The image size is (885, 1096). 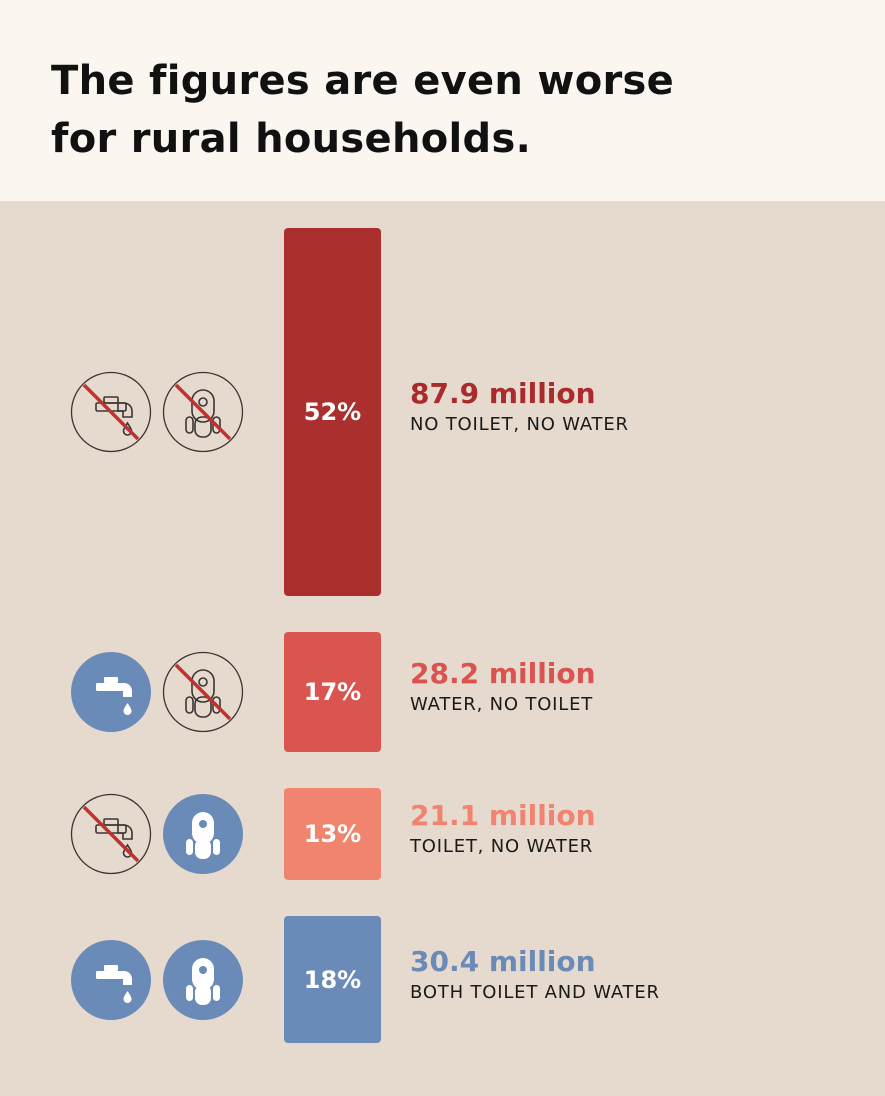 What do you see at coordinates (363, 81) in the screenshot?
I see `title-line-1: The figures are even worse` at bounding box center [363, 81].